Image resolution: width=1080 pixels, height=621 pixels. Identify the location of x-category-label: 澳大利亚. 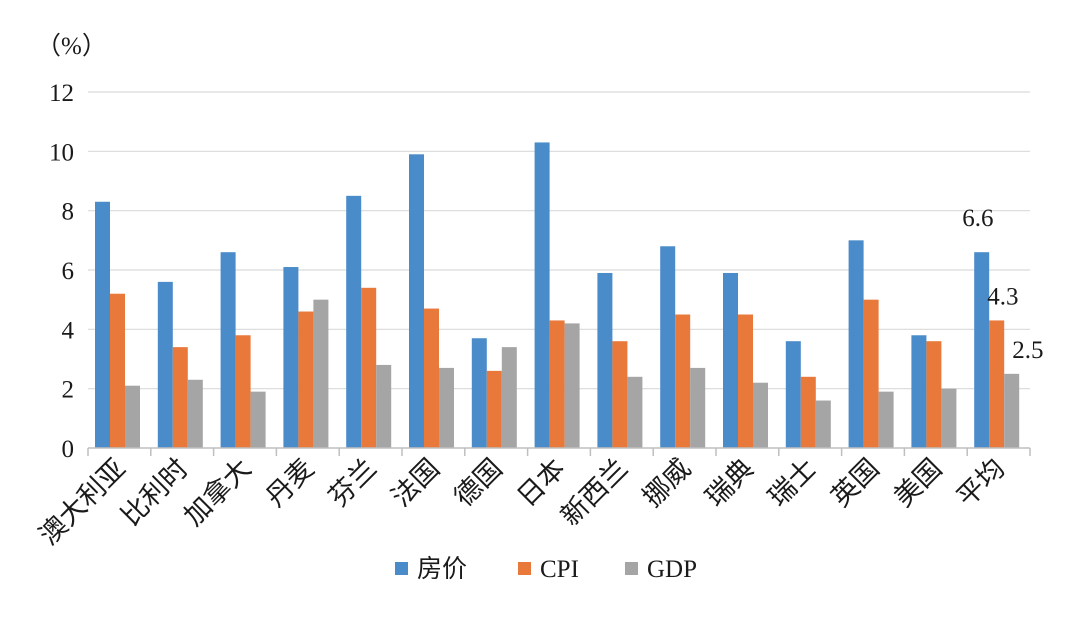
(83, 502).